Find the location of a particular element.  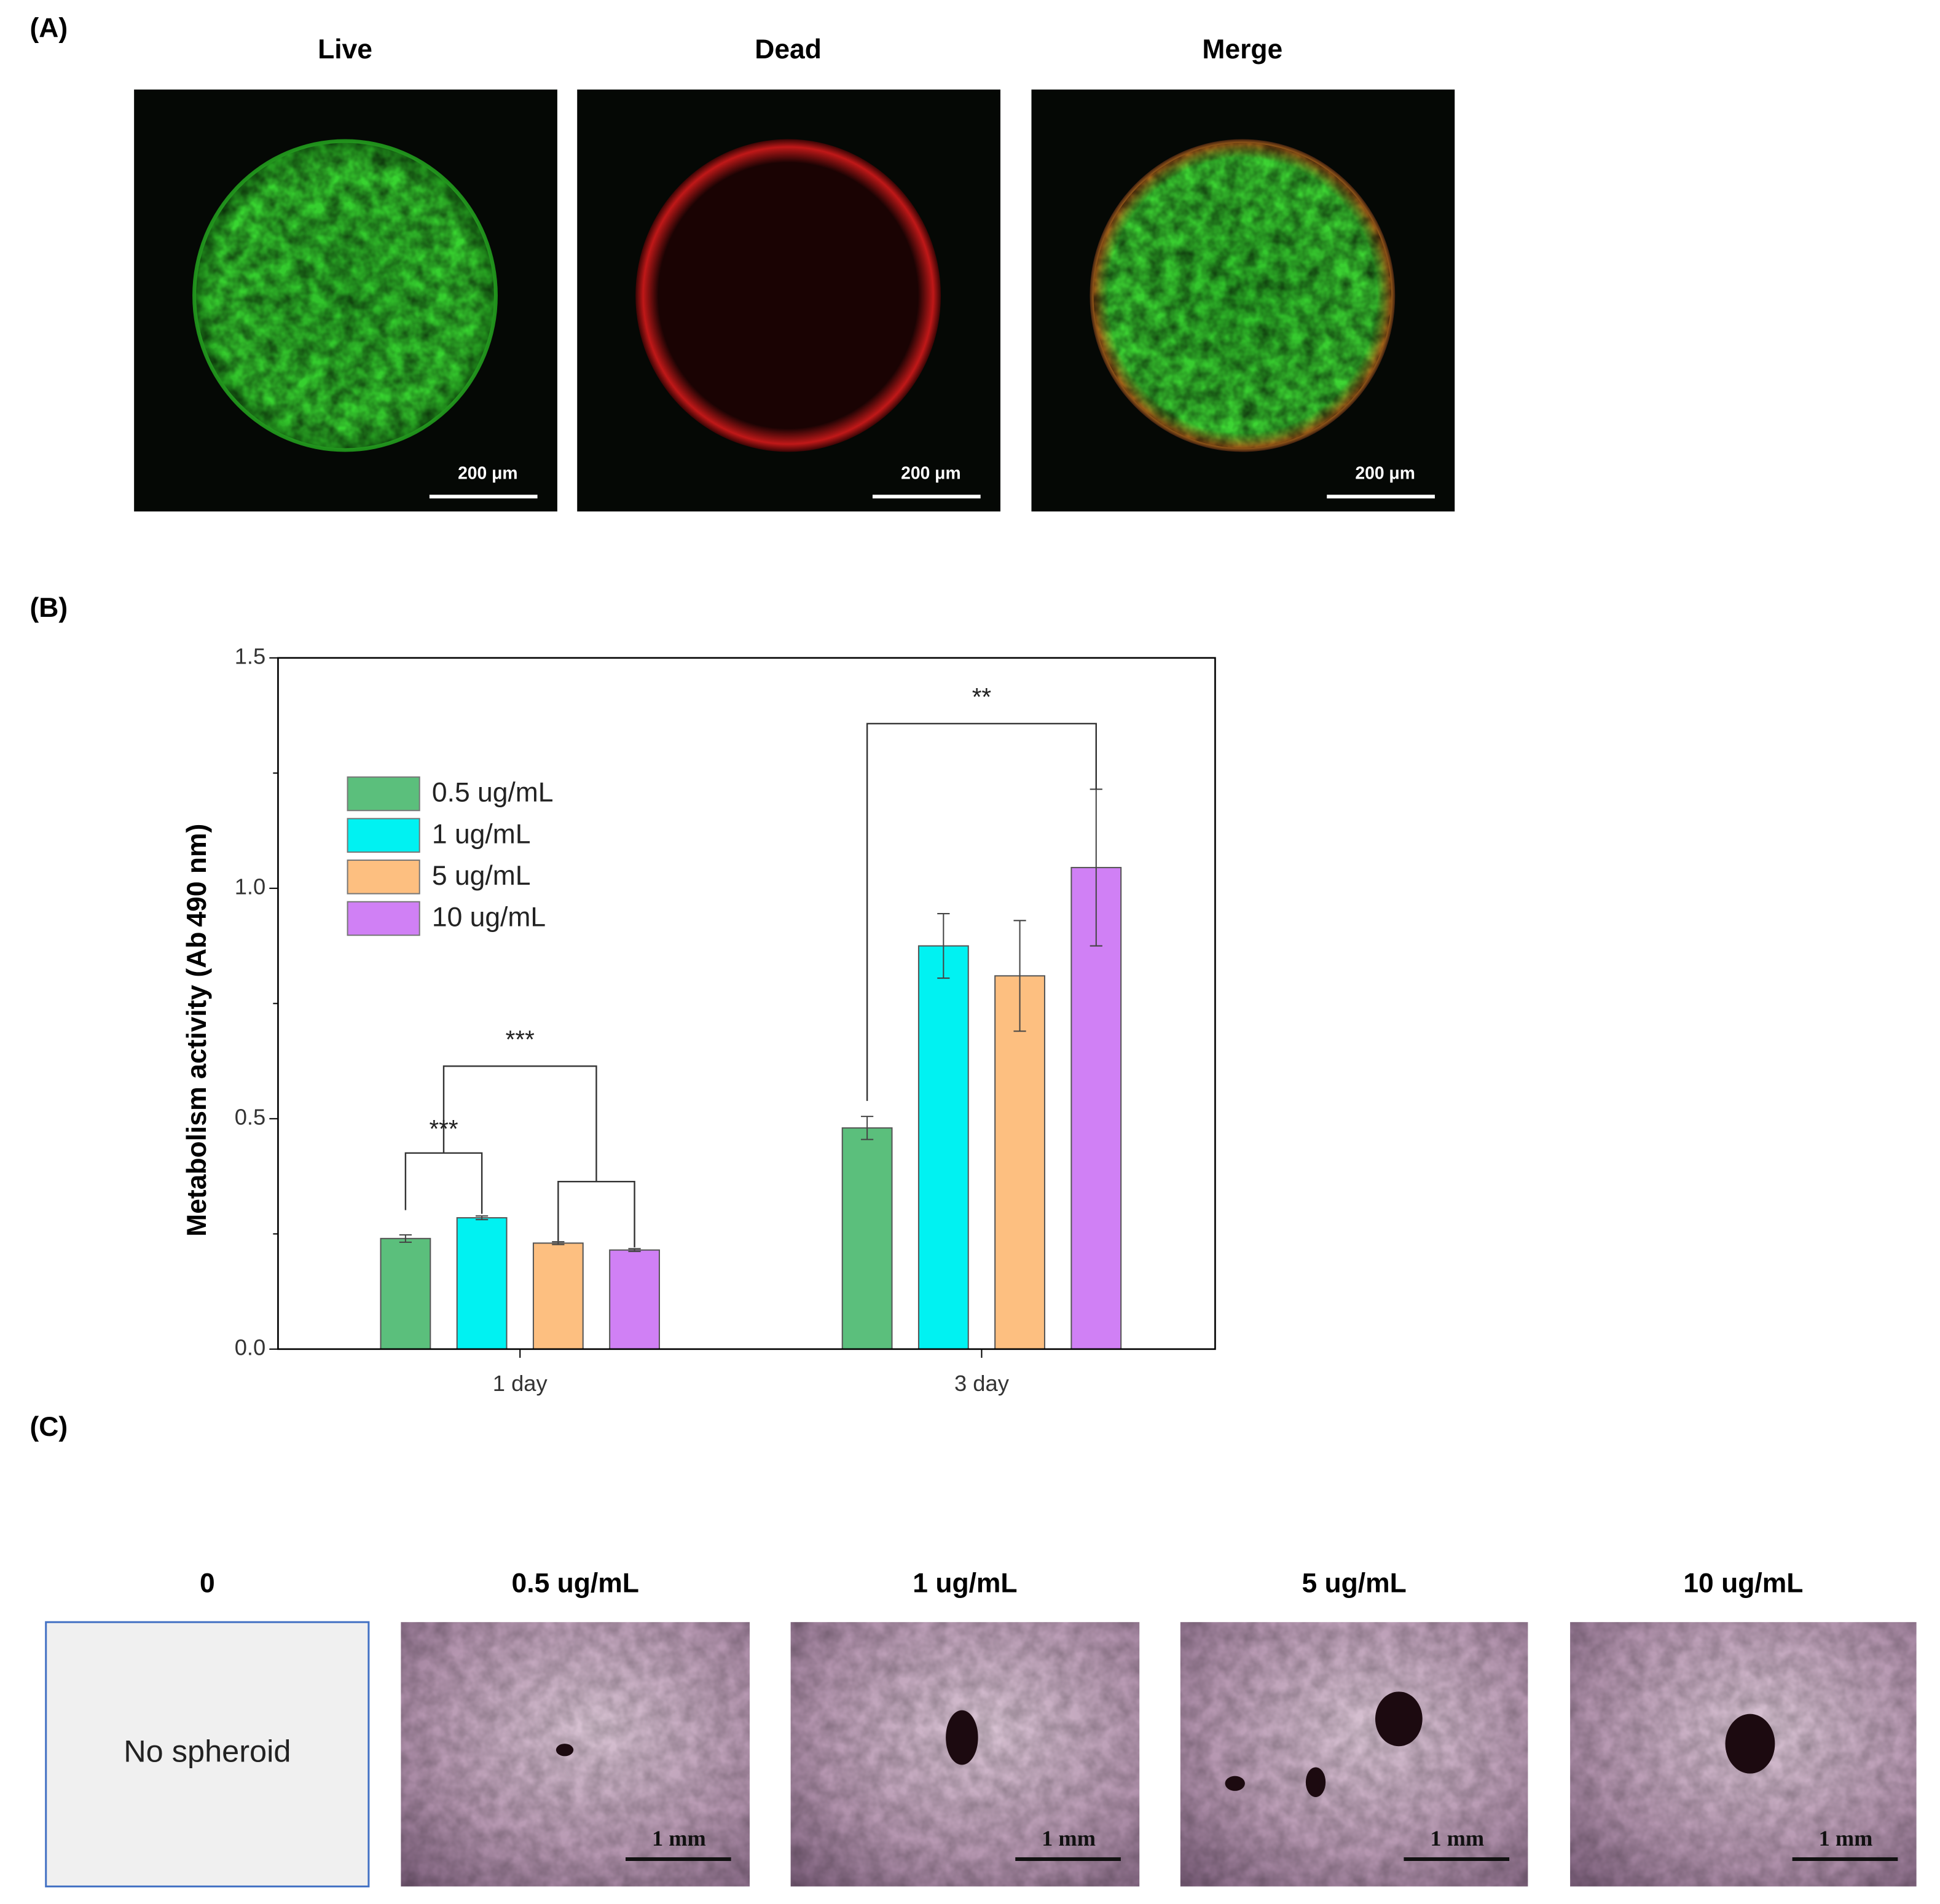

image-title: Merge is located at coordinates (1242, 49).